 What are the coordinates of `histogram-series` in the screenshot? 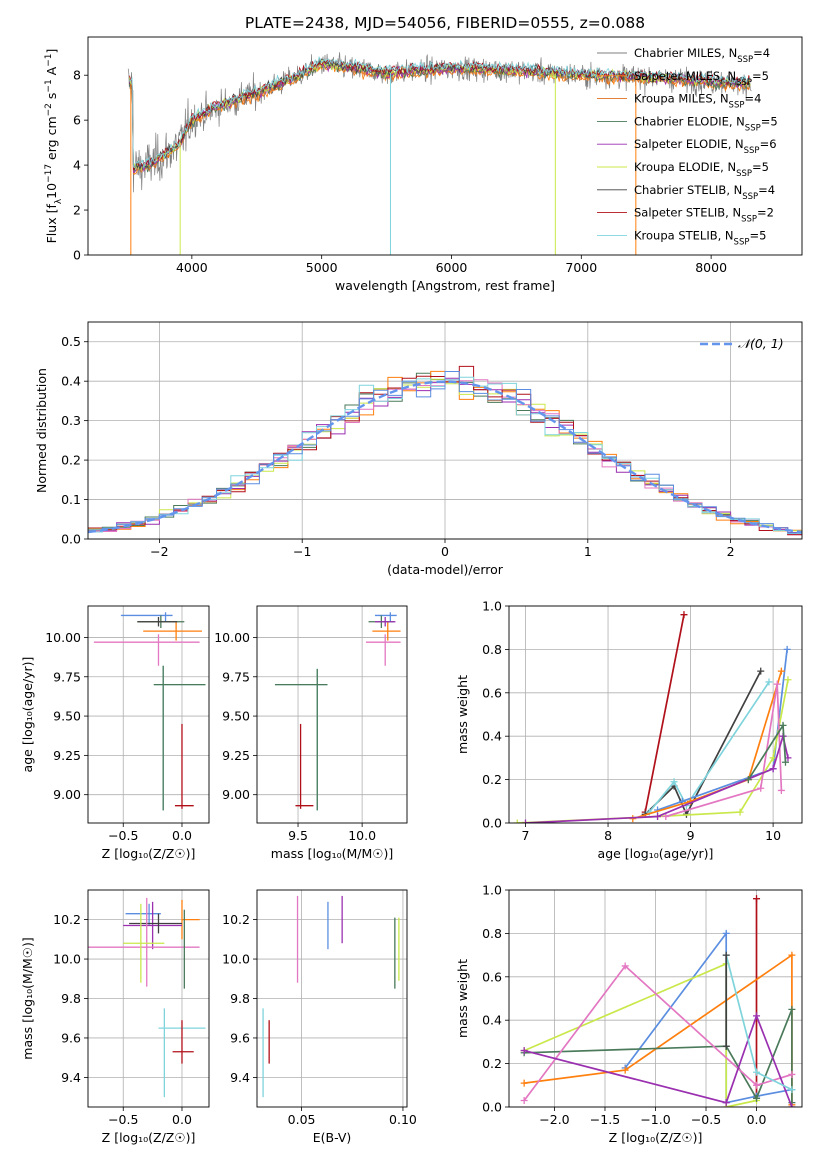 It's located at (445, 452).